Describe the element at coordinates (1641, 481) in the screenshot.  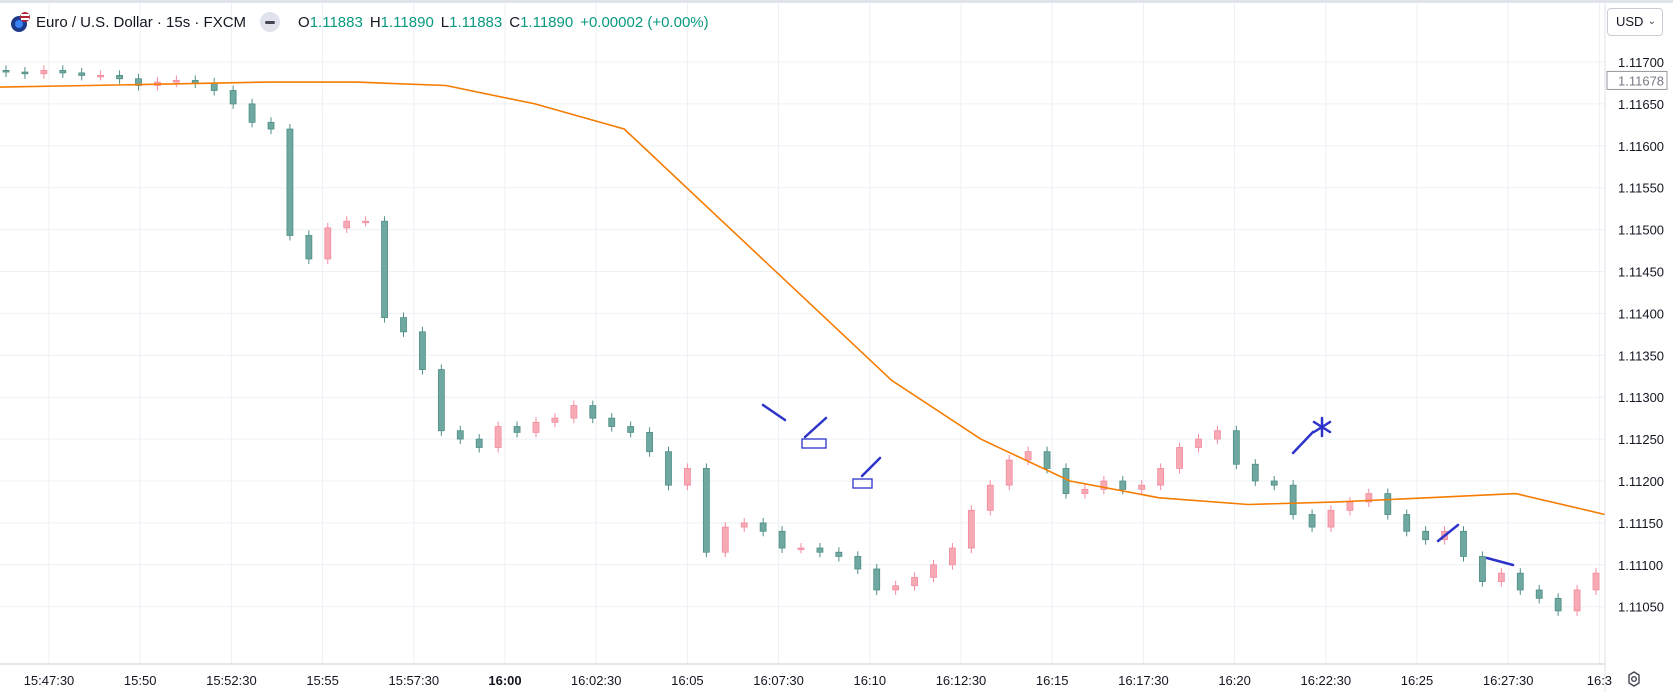
I see `price-tick-label: 1.11200` at that location.